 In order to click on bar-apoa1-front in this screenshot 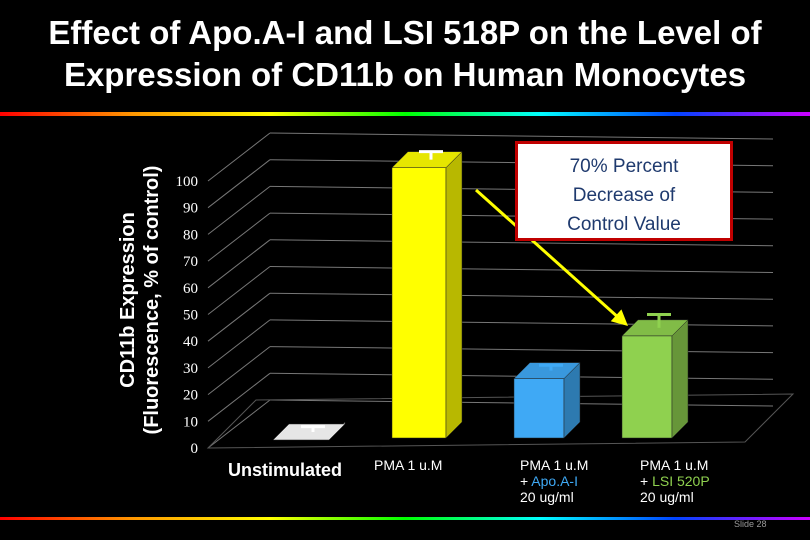, I will do `click(539, 408)`.